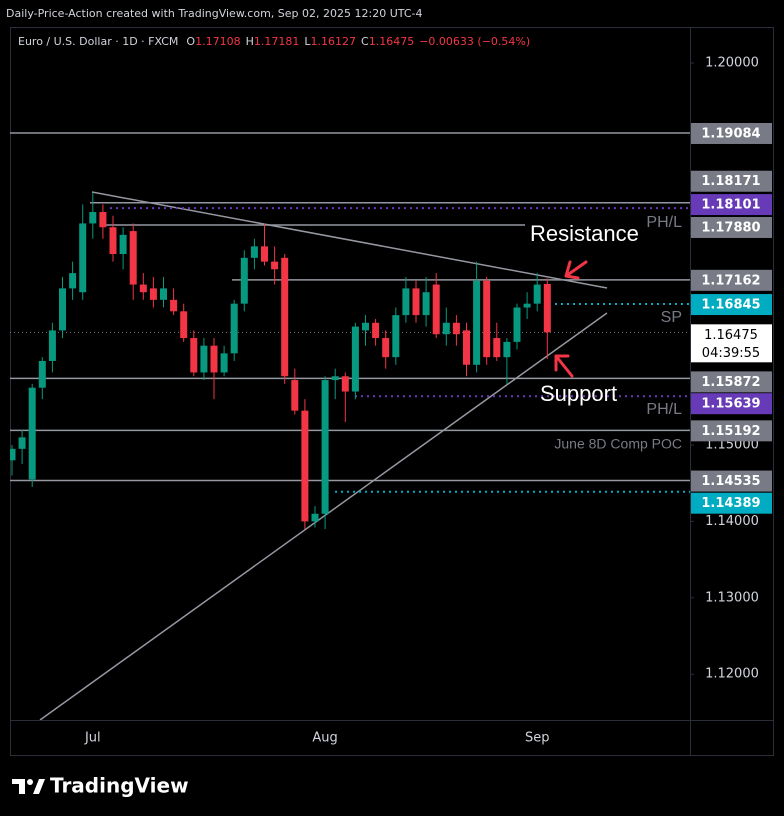 This screenshot has width=784, height=816. Describe the element at coordinates (474, 41) in the screenshot. I see `change: −0.00633 (−0.54%)` at that location.